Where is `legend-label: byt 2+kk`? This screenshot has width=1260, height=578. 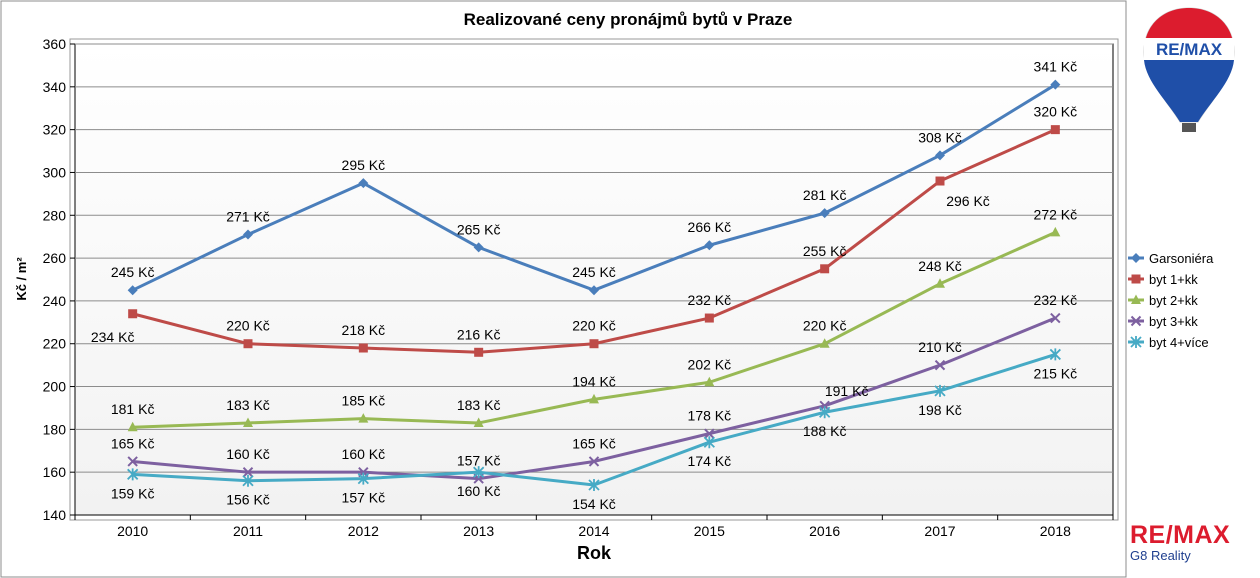 legend-label: byt 2+kk is located at coordinates (1173, 300).